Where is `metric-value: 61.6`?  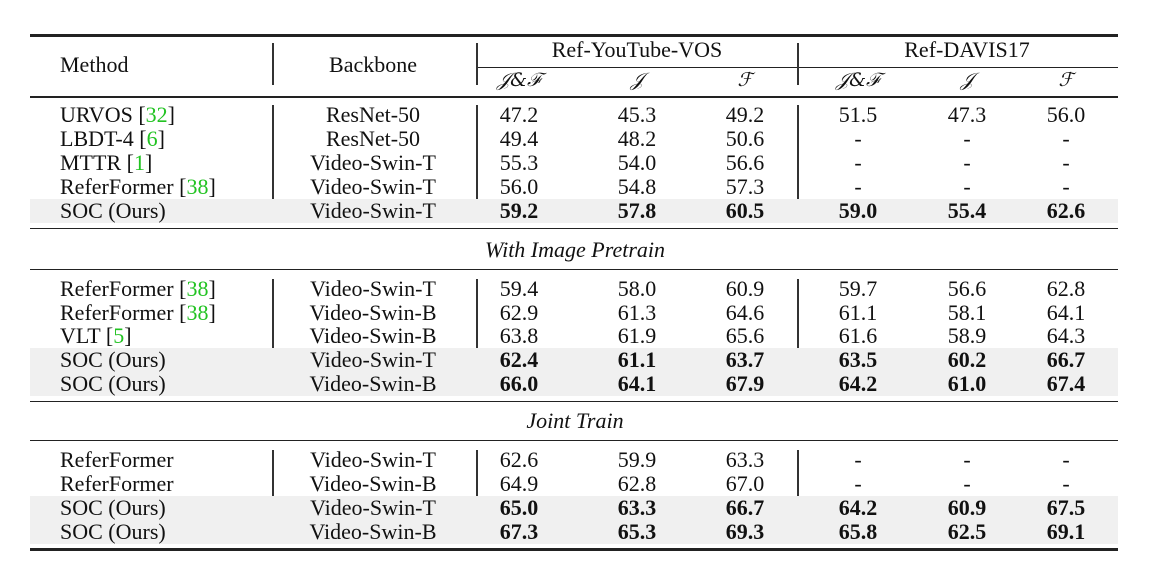
metric-value: 61.6 is located at coordinates (858, 335).